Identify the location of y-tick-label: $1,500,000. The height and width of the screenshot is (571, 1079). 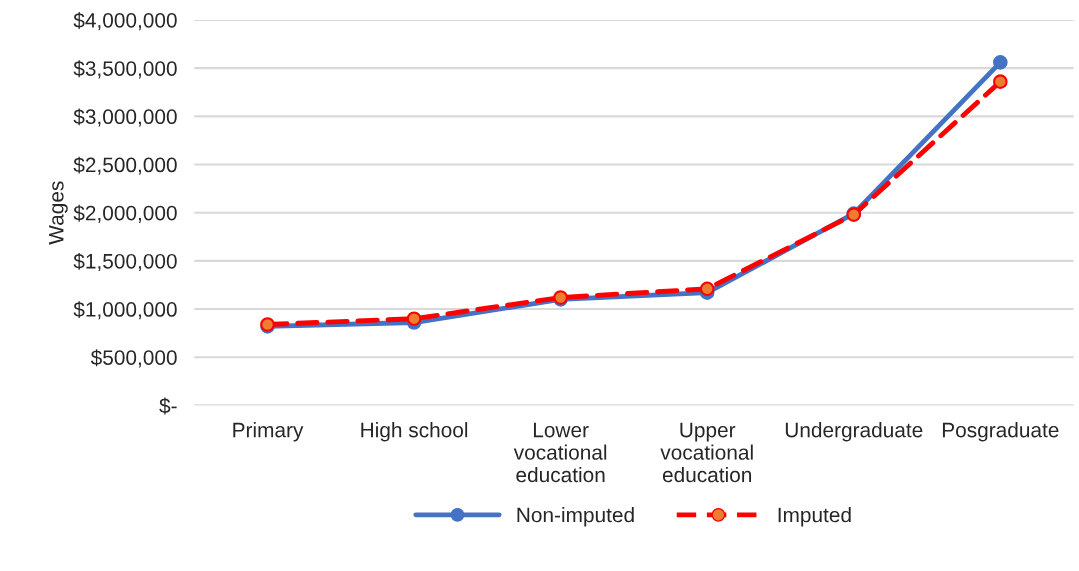
(125, 262).